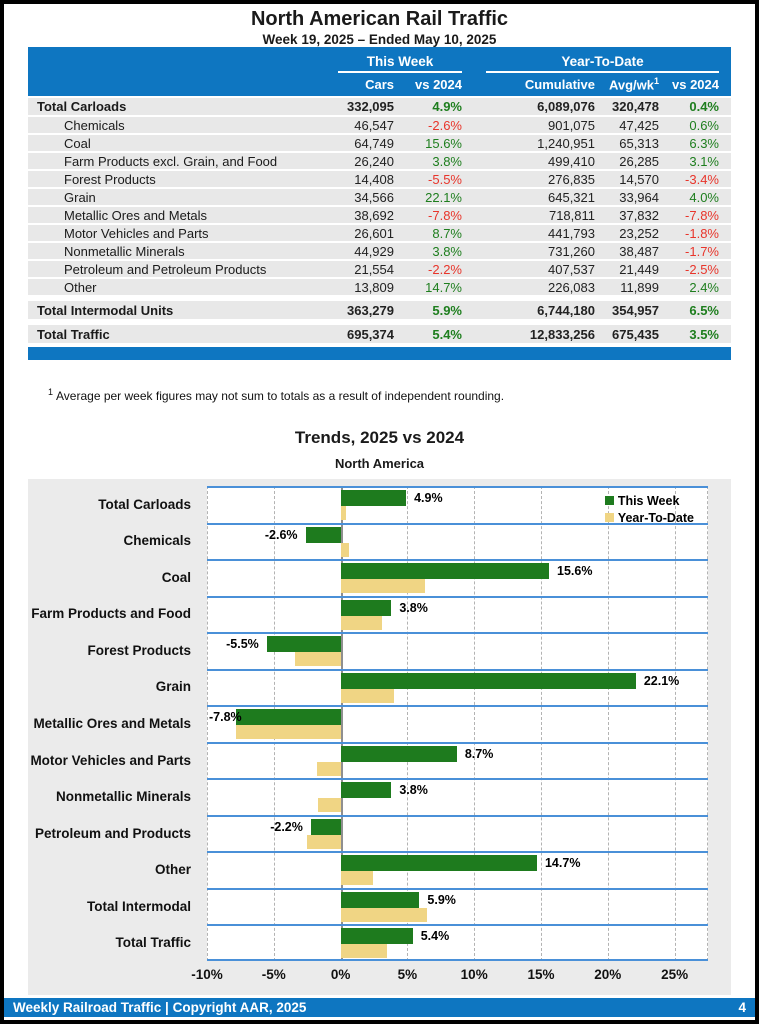 Image resolution: width=759 pixels, height=1024 pixels. I want to click on cumulative-value: 731,260, so click(571, 251).